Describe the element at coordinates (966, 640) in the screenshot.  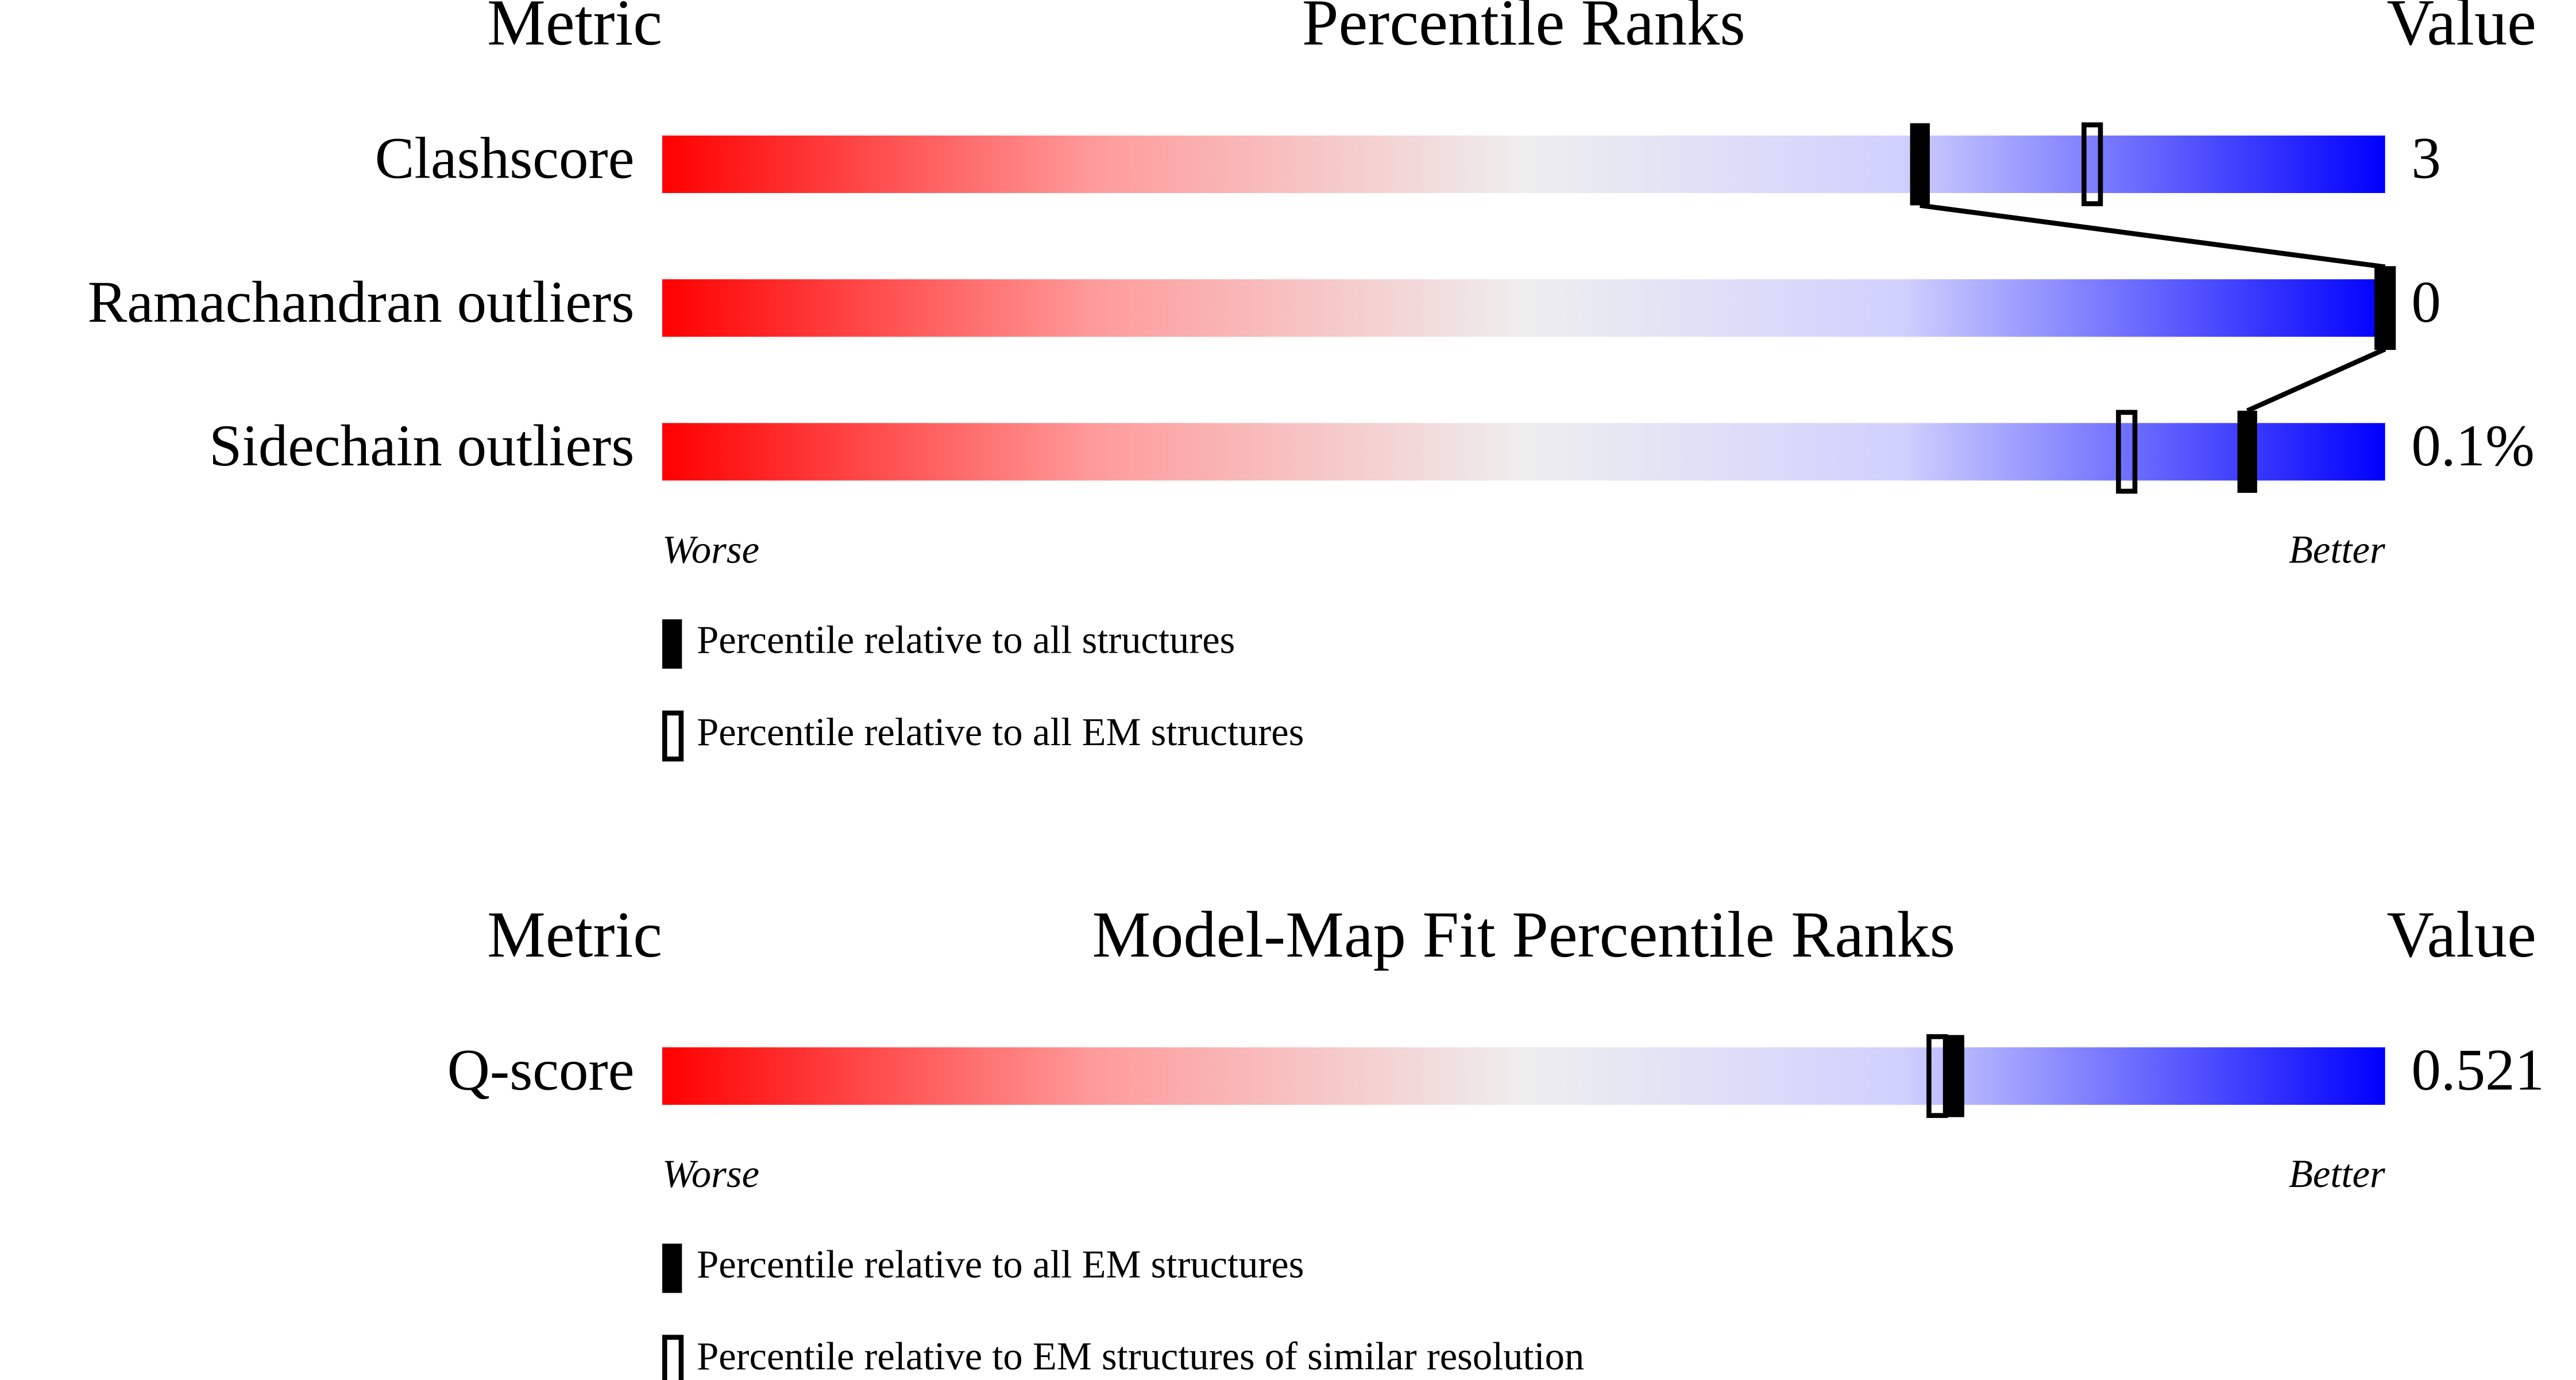
I see `legend-label: Percentile relative to all structures` at that location.